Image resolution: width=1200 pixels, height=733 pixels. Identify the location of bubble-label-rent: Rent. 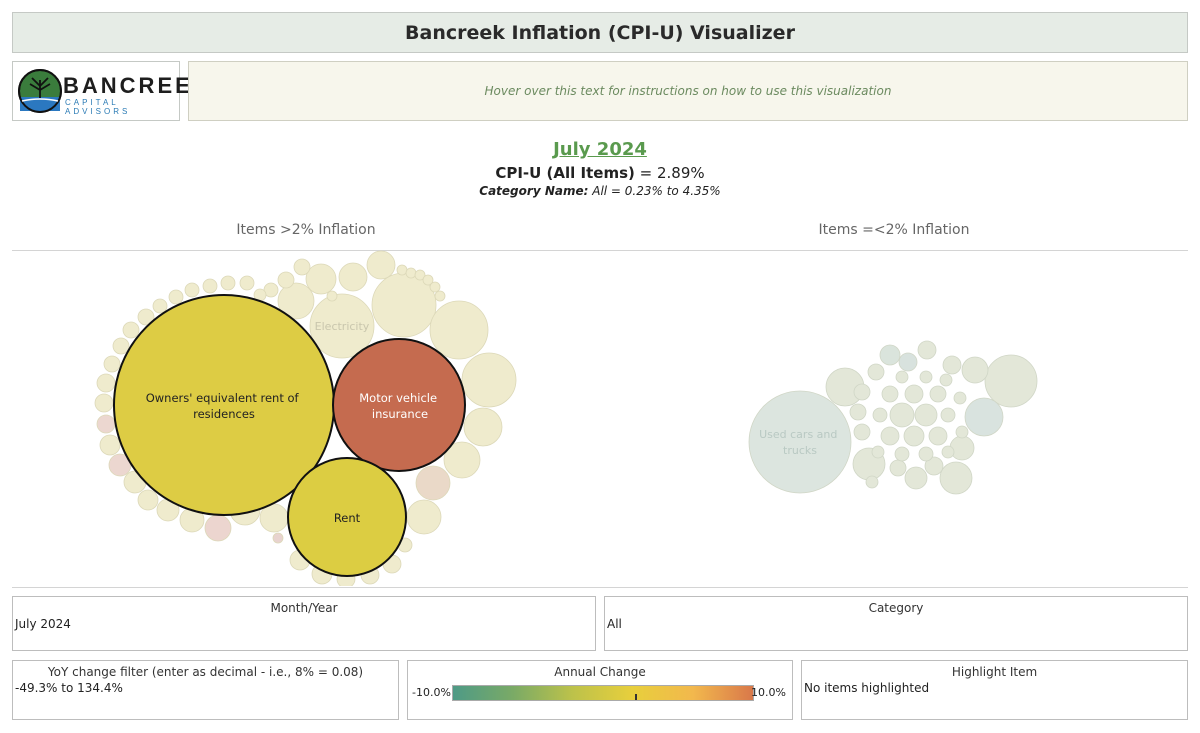
(347, 518).